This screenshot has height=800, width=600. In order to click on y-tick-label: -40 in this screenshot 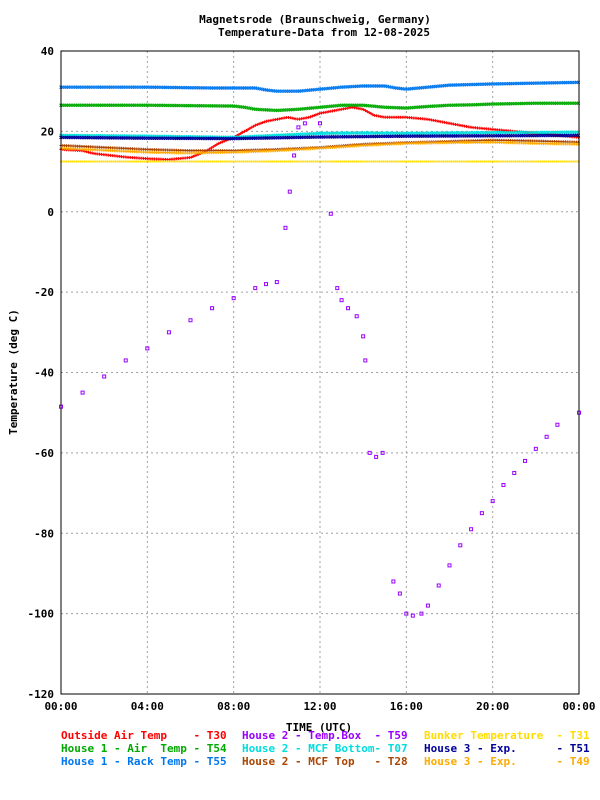, I will do `click(44, 373)`.